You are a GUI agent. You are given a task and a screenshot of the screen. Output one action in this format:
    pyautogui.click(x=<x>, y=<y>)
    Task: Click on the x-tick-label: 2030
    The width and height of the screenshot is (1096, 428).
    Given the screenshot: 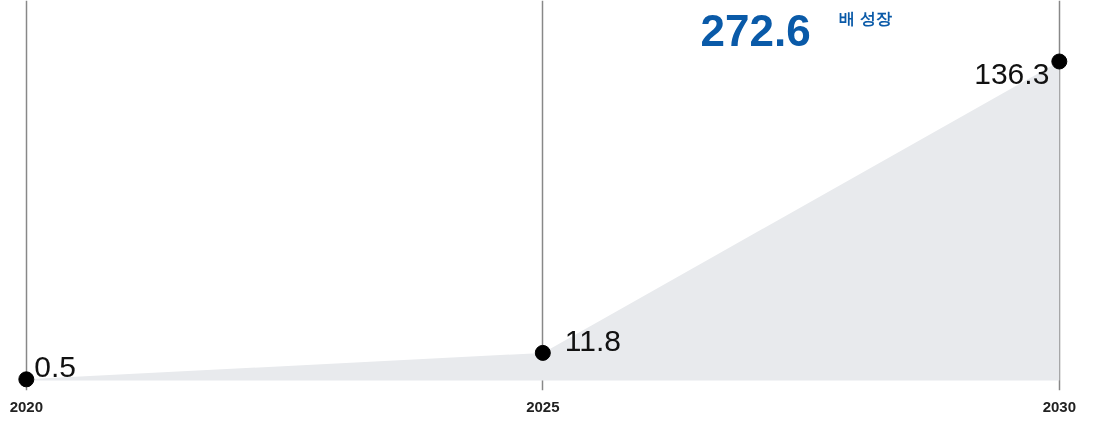 What is the action you would take?
    pyautogui.click(x=1059, y=406)
    